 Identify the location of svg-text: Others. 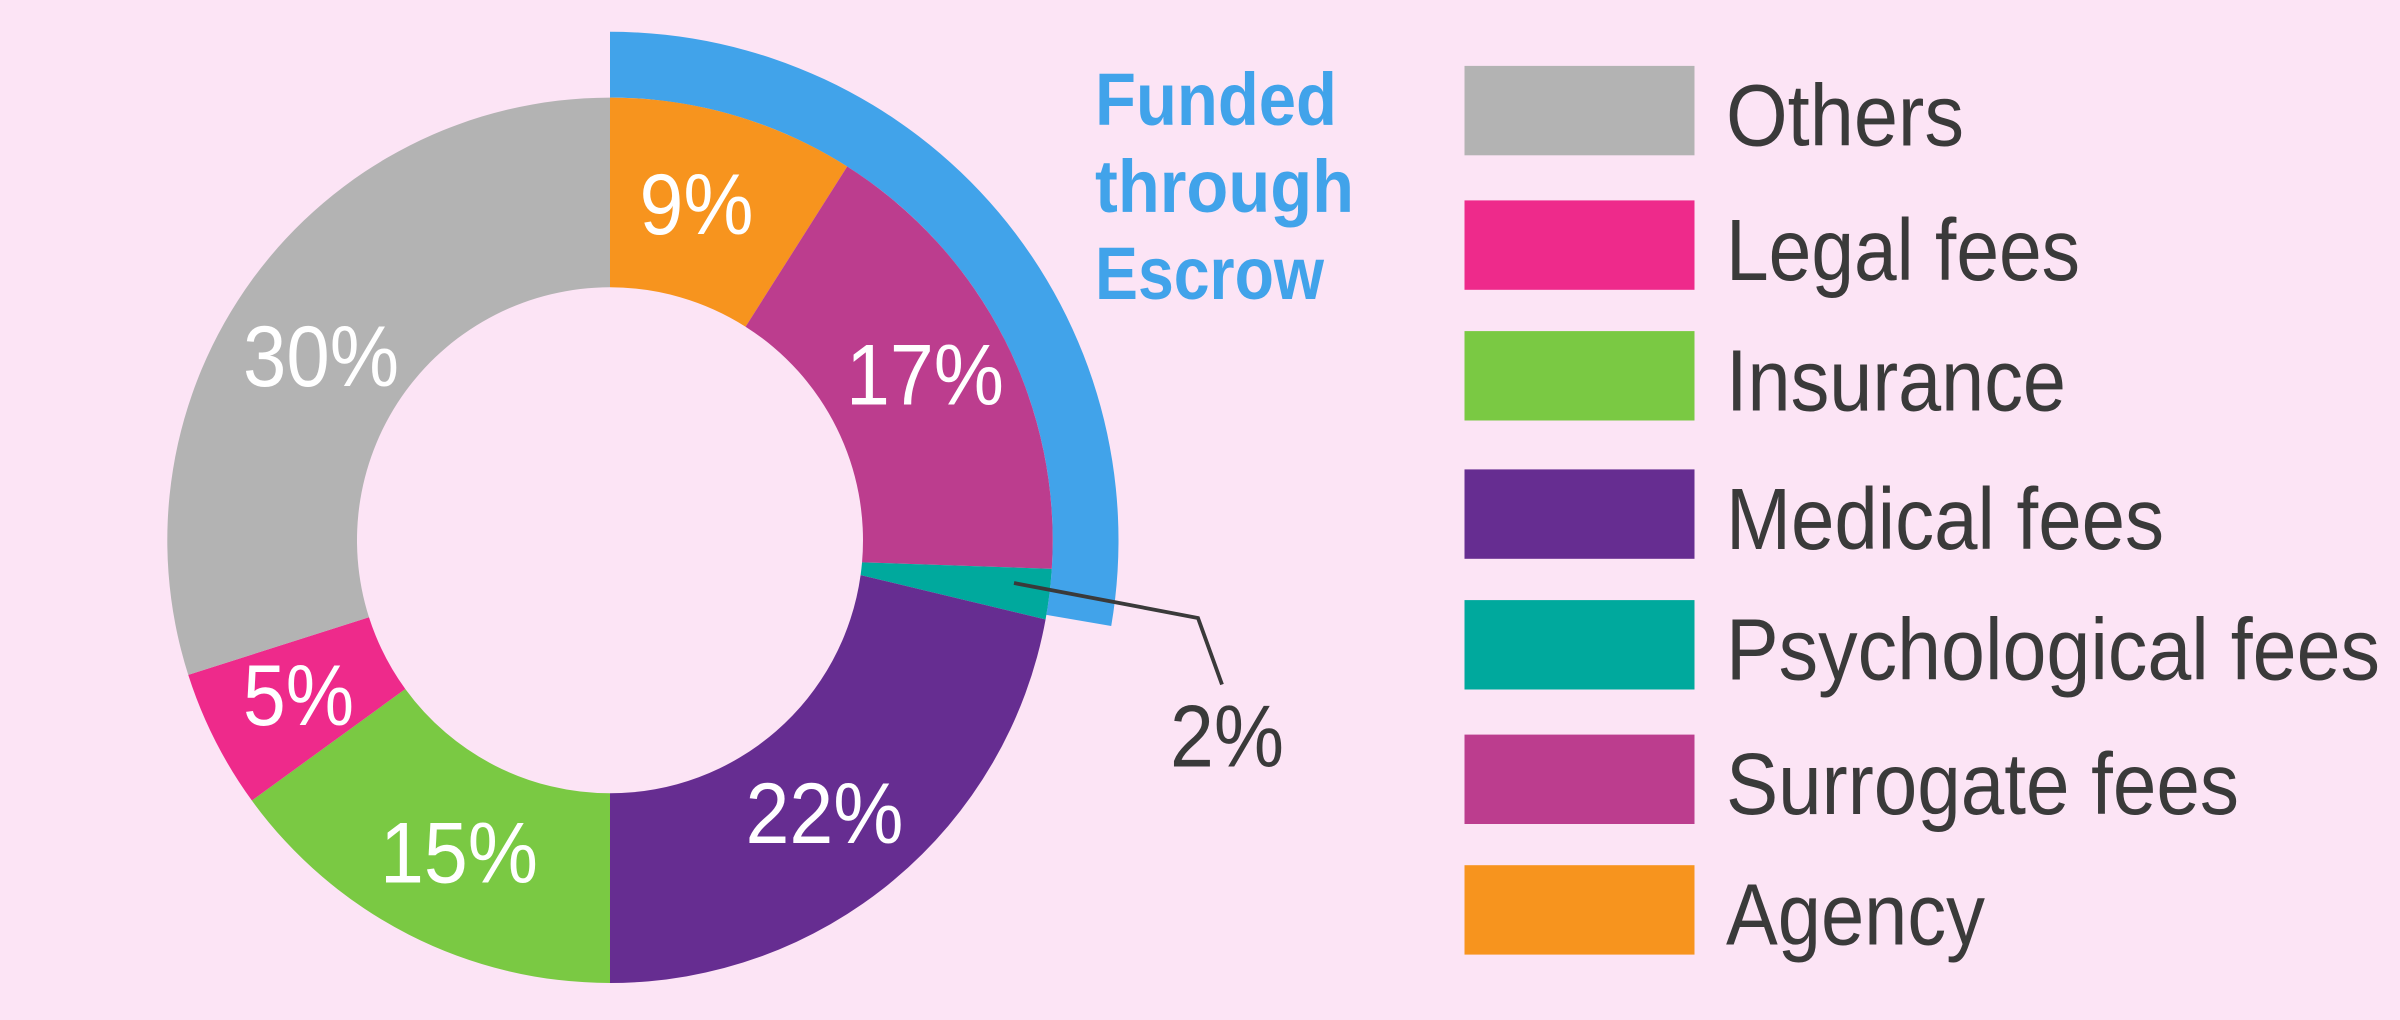
(1845, 115).